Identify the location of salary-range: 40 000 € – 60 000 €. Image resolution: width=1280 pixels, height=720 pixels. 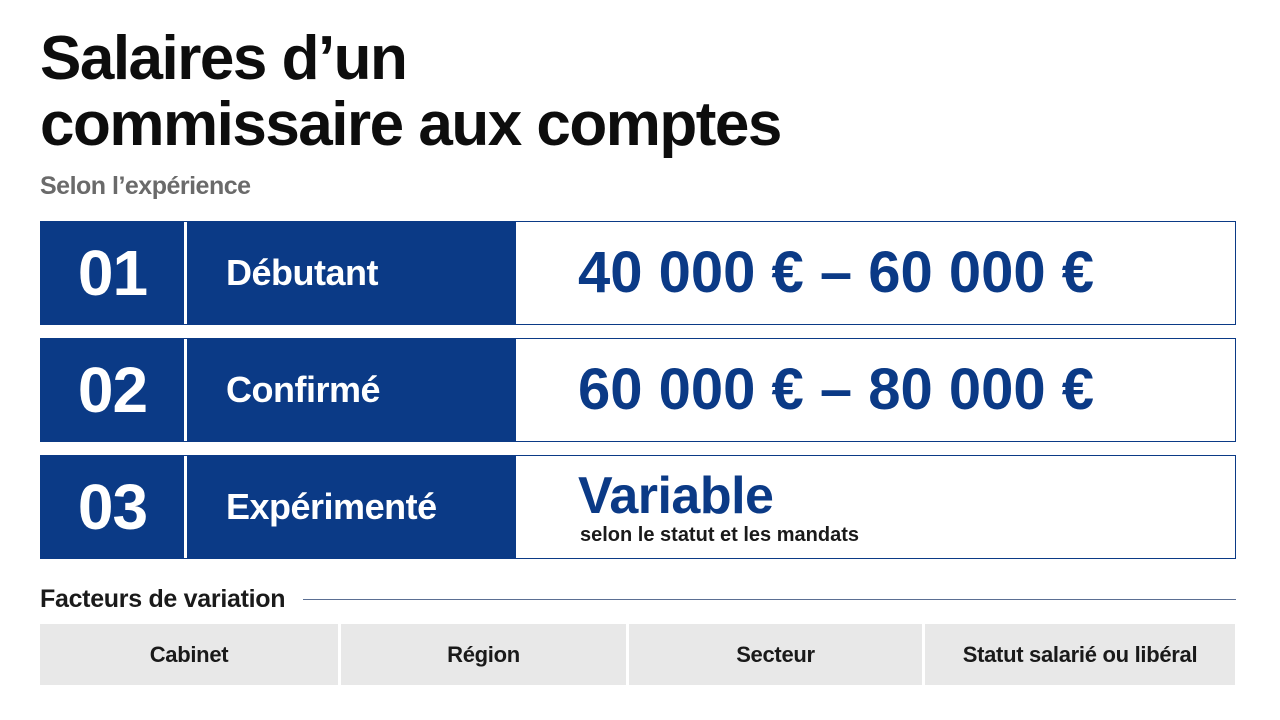
(875, 273).